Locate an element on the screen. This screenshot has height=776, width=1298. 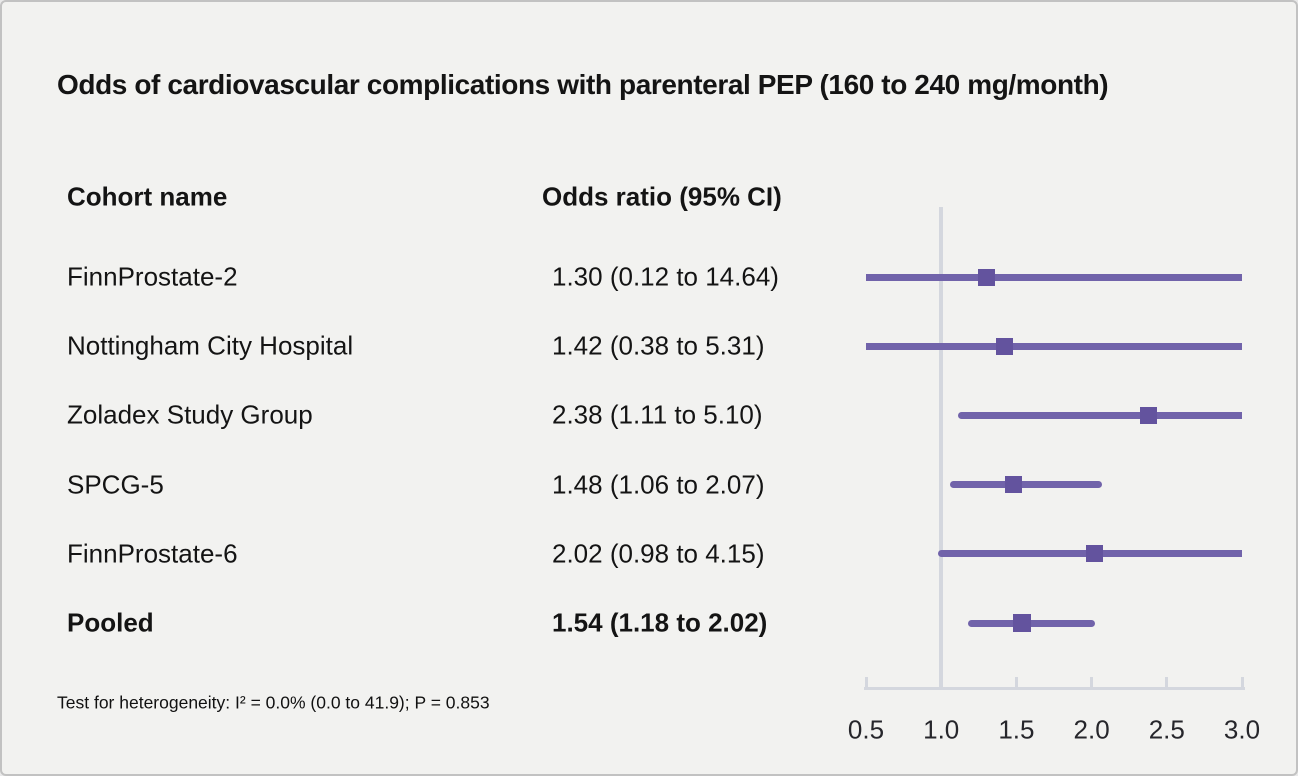
axis-tick-label: 1.0 is located at coordinates (941, 729).